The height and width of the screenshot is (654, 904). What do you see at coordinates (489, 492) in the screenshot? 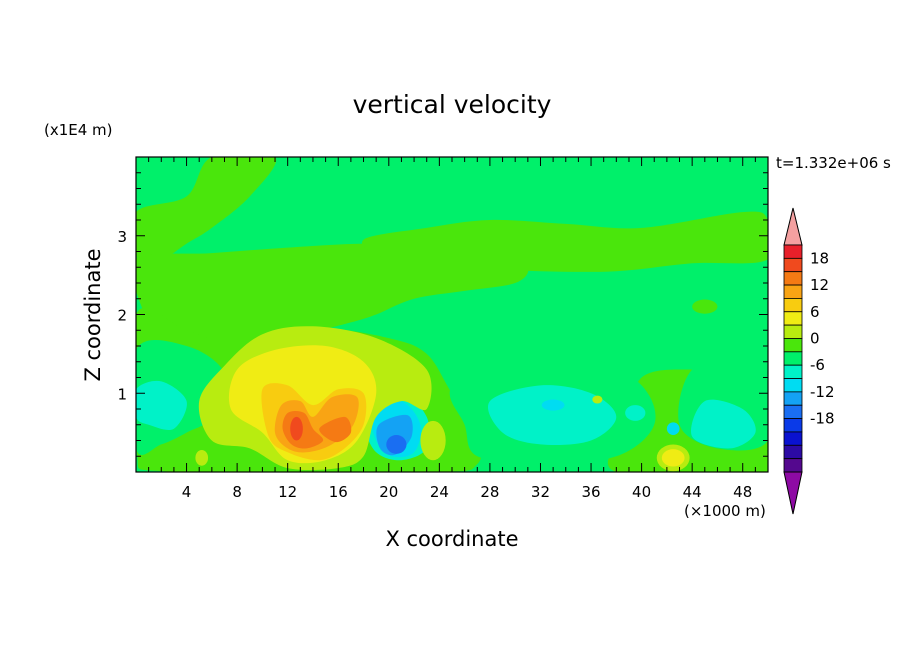
I see `x-tick-label: 28` at bounding box center [489, 492].